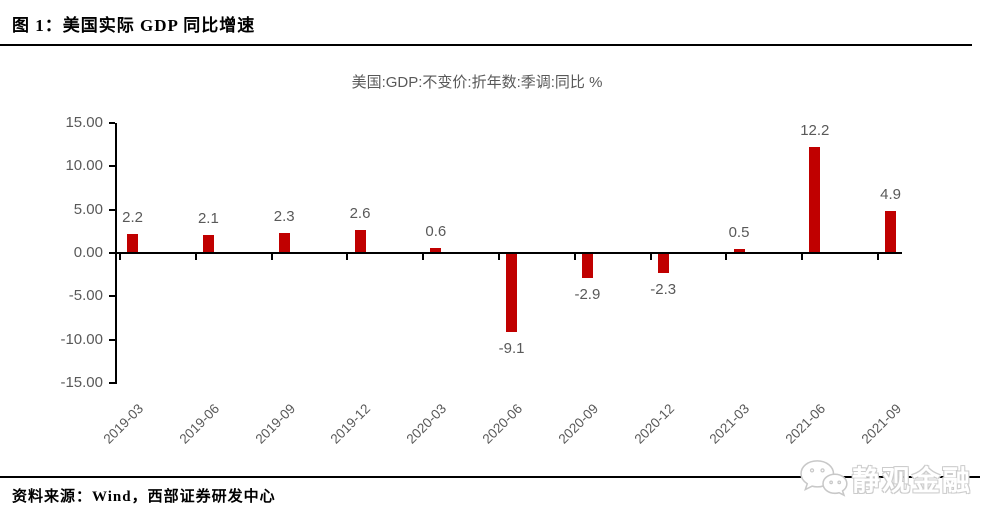 This screenshot has width=986, height=528. Describe the element at coordinates (81, 339) in the screenshot. I see `y-axis-tick-label: -10.00` at that location.